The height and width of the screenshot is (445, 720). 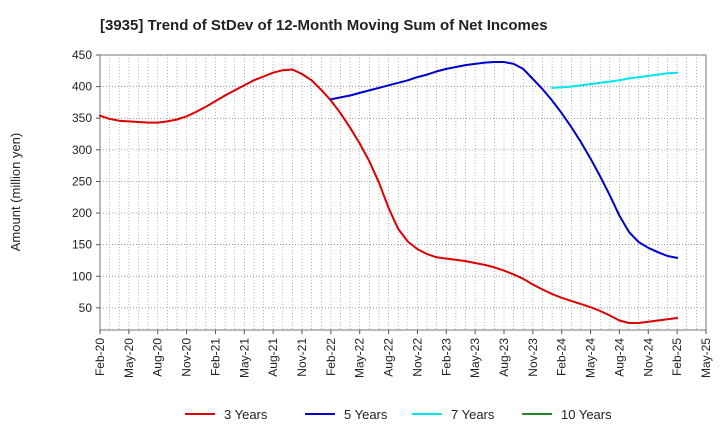 I want to click on y-tick-label: 300, so click(x=82, y=150).